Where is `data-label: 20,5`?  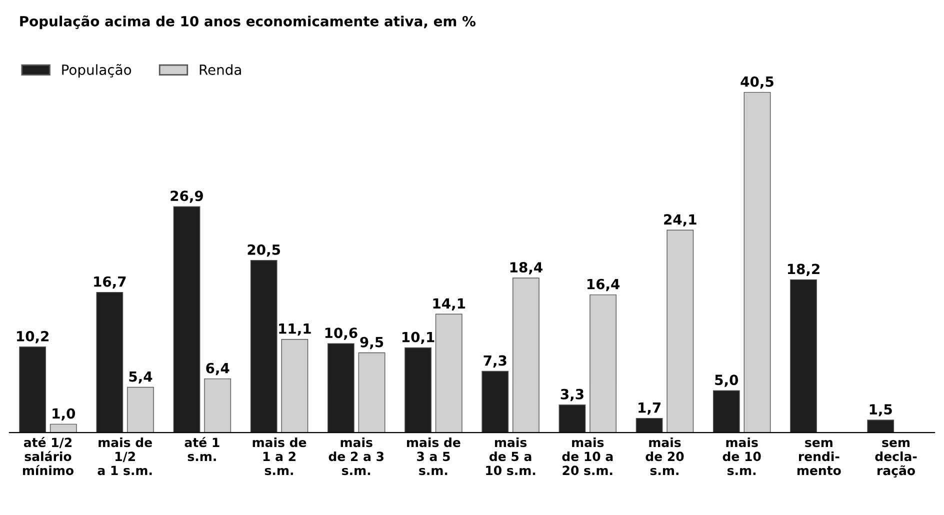 data-label: 20,5 is located at coordinates (264, 250).